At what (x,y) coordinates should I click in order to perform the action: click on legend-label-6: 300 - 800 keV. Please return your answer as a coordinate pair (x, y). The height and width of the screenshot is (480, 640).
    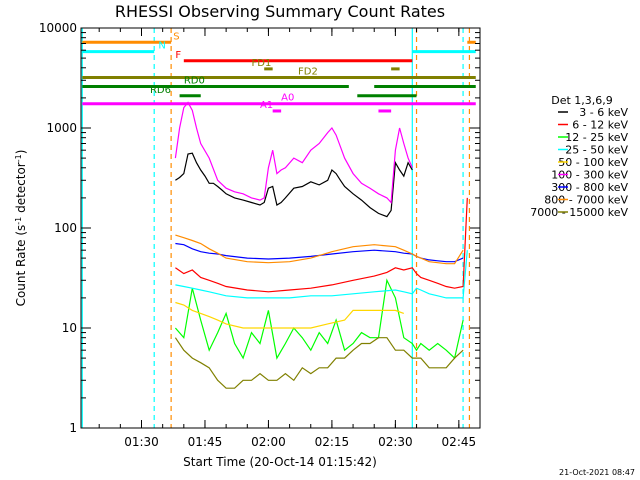
    Looking at the image, I should click on (589, 187).